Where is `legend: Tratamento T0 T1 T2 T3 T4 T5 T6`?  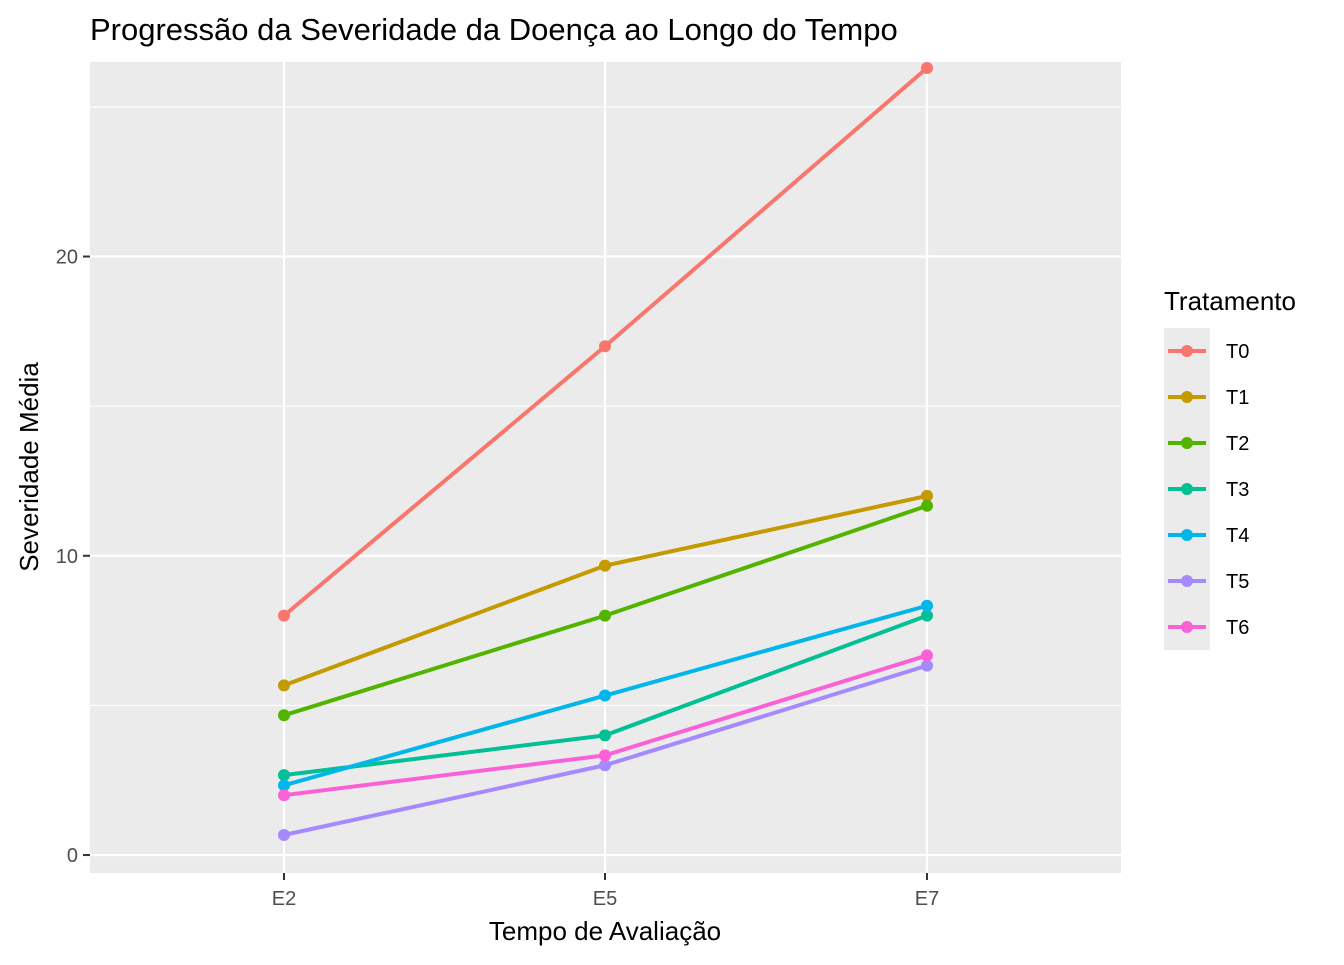 legend: Tratamento T0 T1 T2 T3 T4 T5 T6 is located at coordinates (1230, 468).